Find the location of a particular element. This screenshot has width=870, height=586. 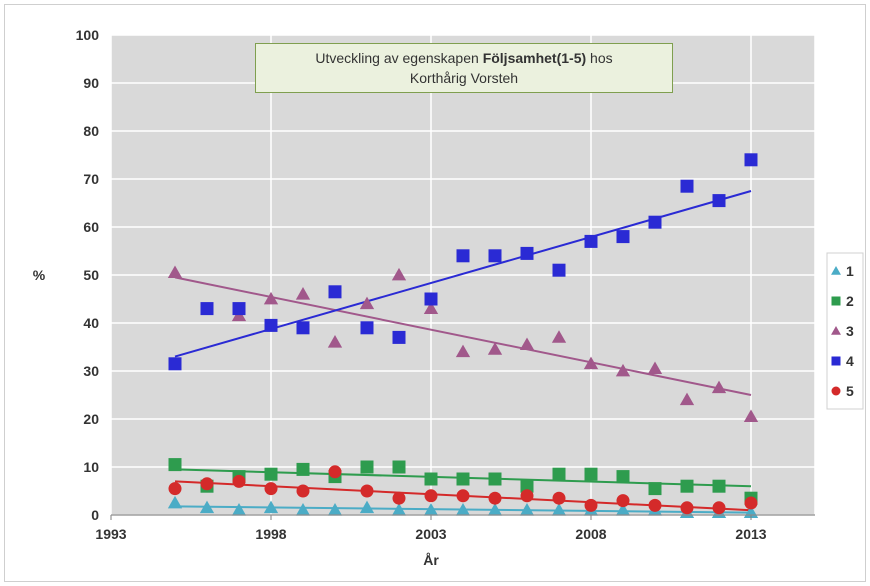

x-tick-label: 2003 is located at coordinates (430, 534).